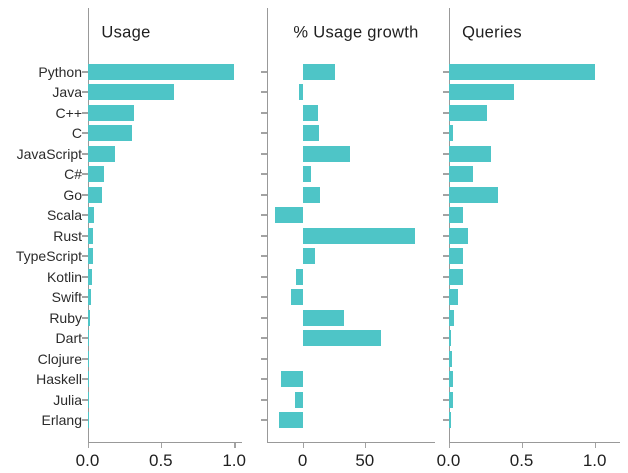  What do you see at coordinates (59, 358) in the screenshot?
I see `y-axis-label: Clojure` at bounding box center [59, 358].